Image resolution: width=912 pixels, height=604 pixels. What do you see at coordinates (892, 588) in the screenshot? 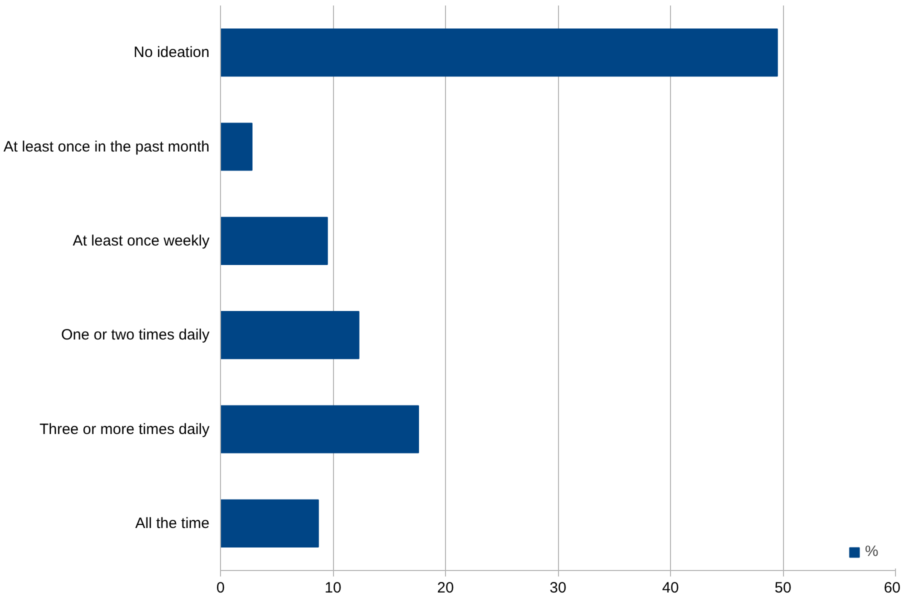
I see `x-tick-label: 60` at bounding box center [892, 588].